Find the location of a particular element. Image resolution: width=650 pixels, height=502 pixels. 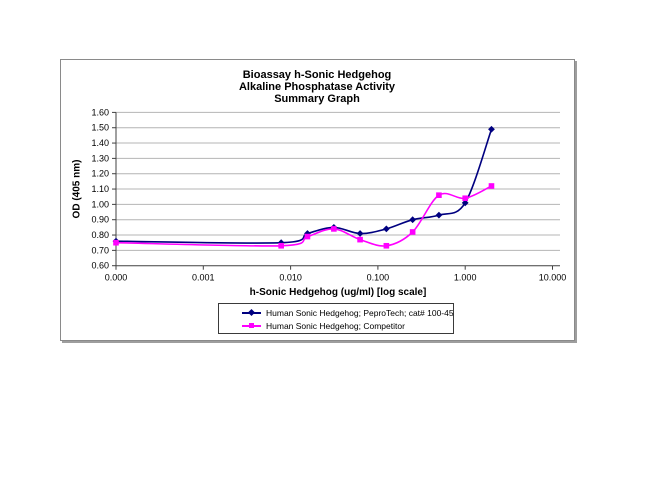

x-tick-label: 0.010 is located at coordinates (290, 278).